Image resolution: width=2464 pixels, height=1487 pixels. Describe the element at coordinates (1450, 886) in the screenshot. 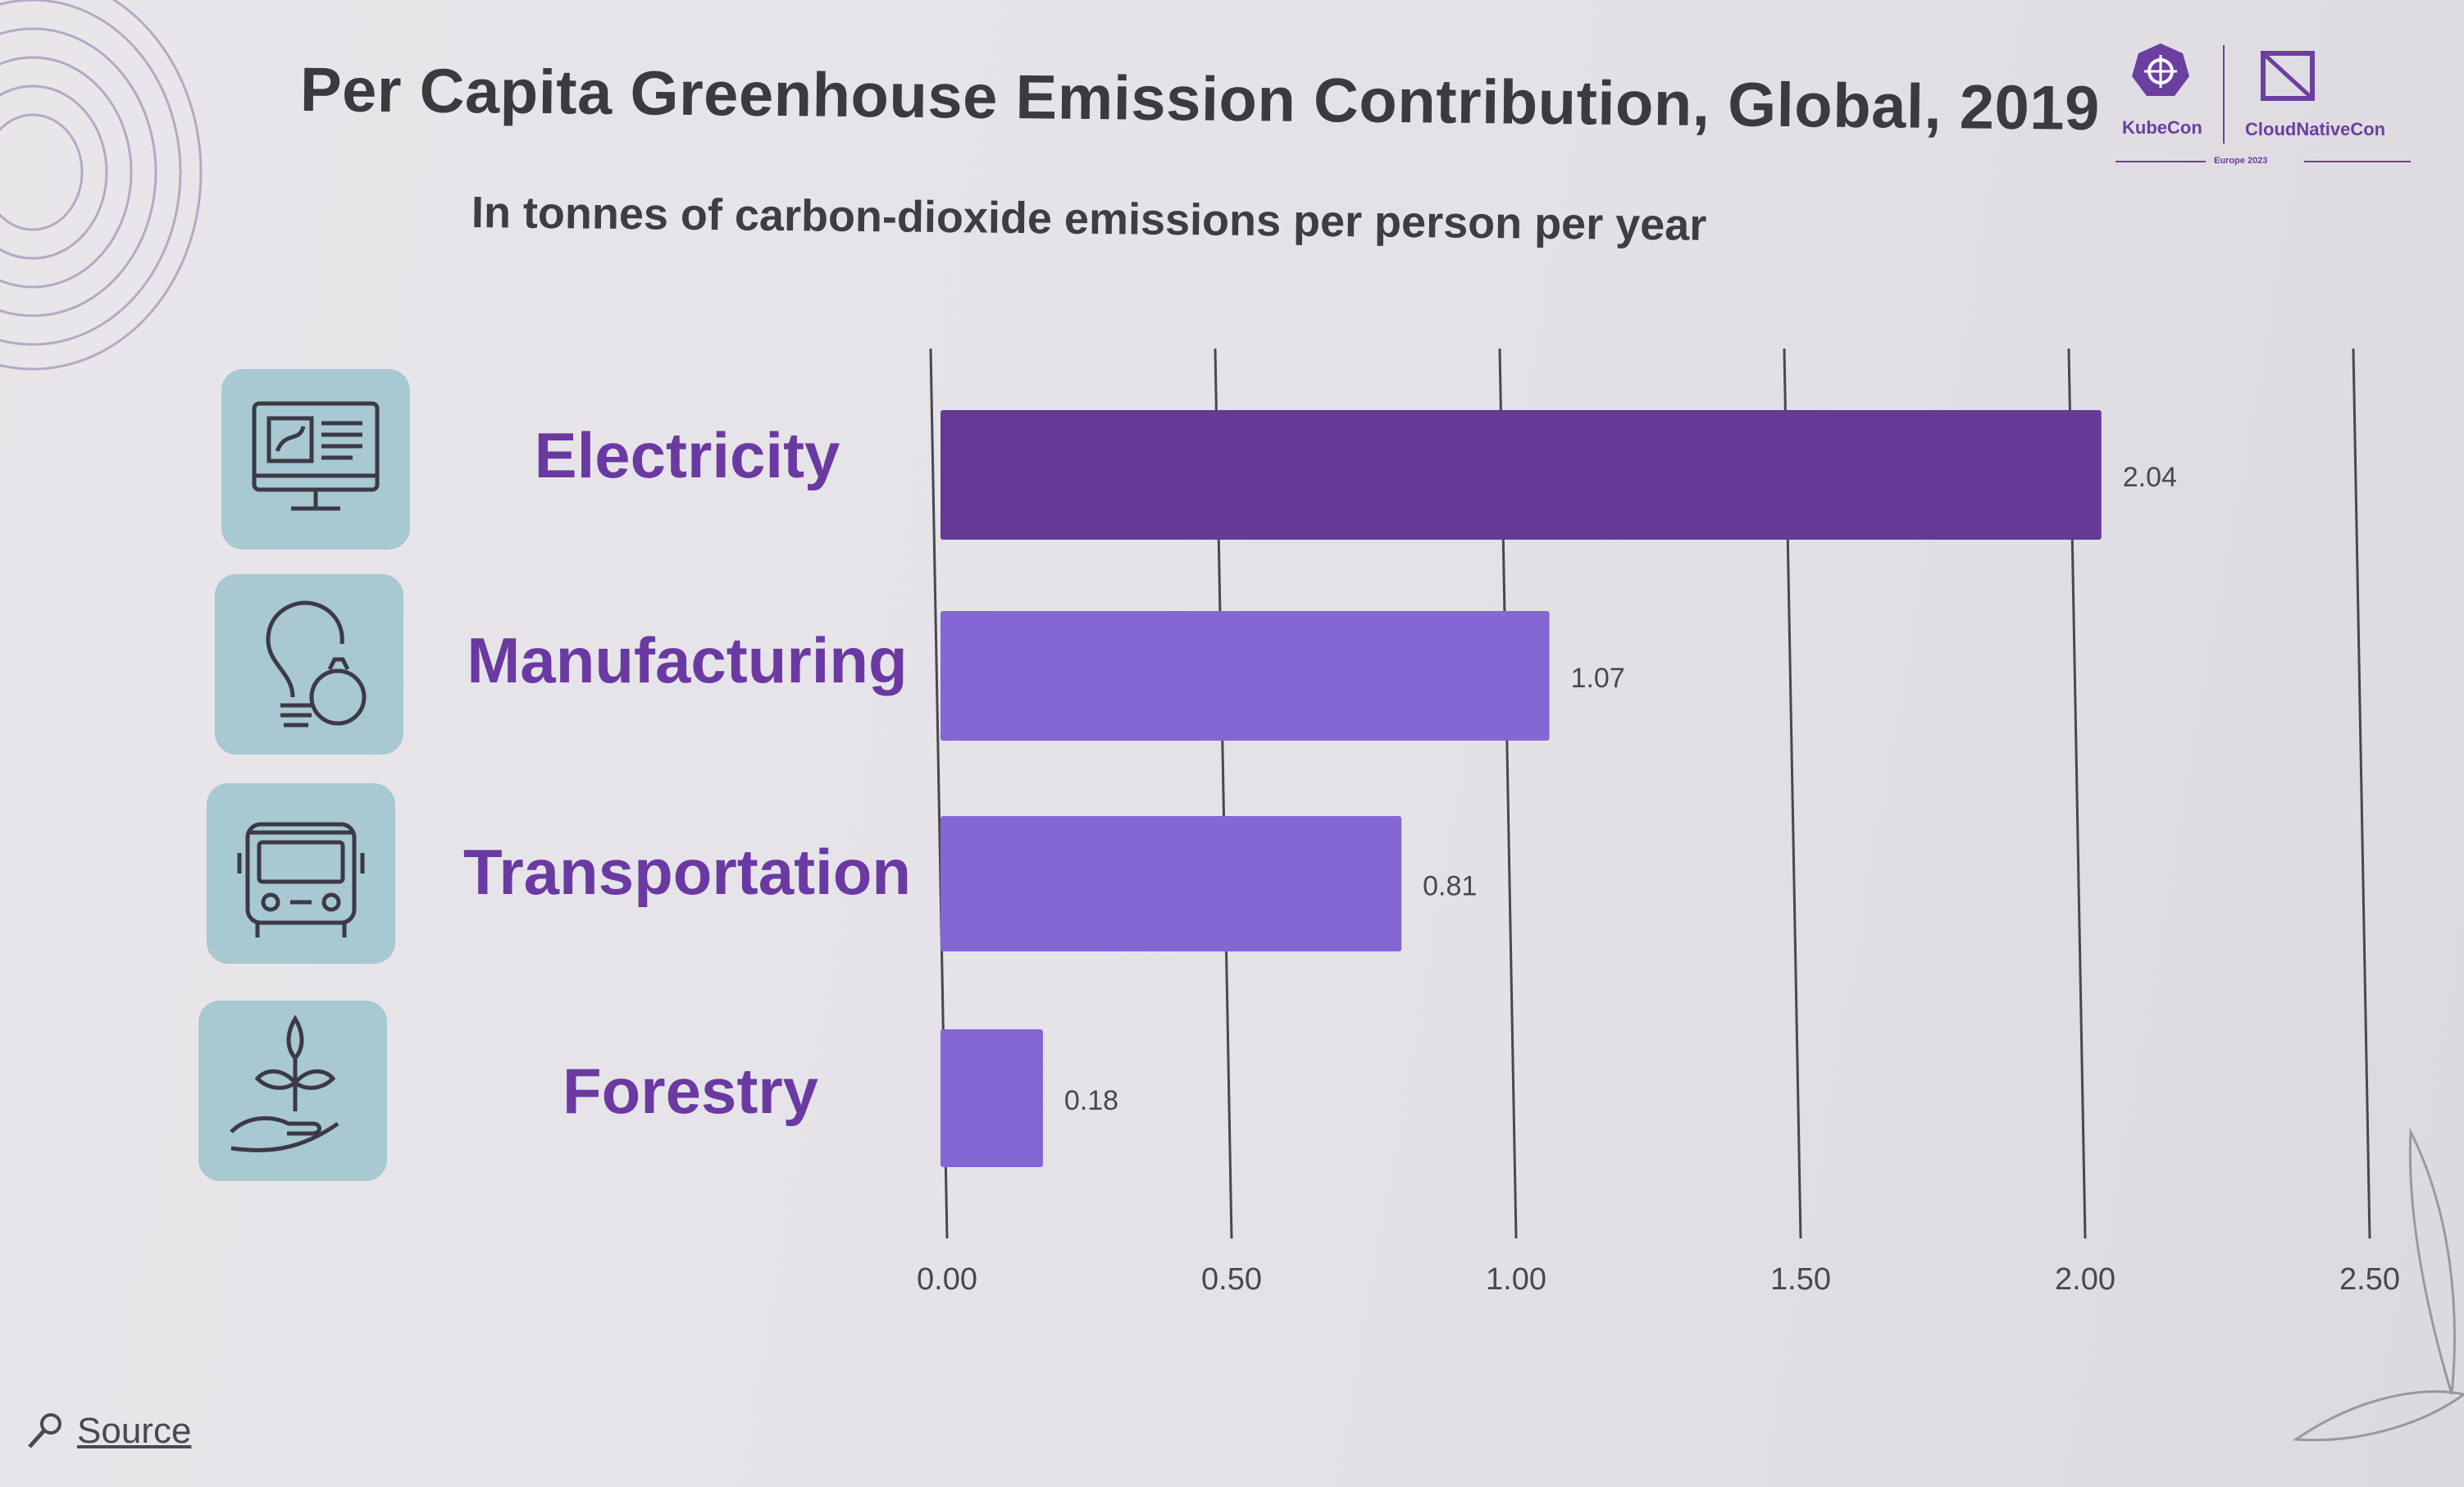

I see `data-label-transportation: 0.81` at that location.